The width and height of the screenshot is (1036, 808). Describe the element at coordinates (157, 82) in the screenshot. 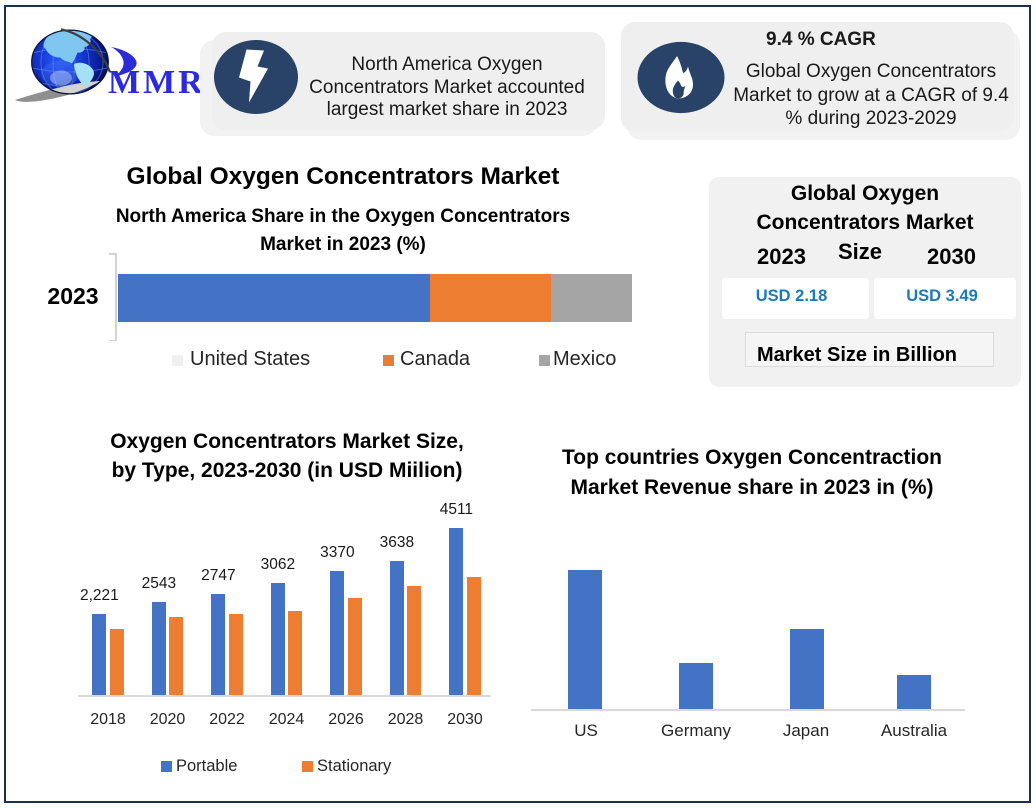

I see `svg-text: MMR` at that location.